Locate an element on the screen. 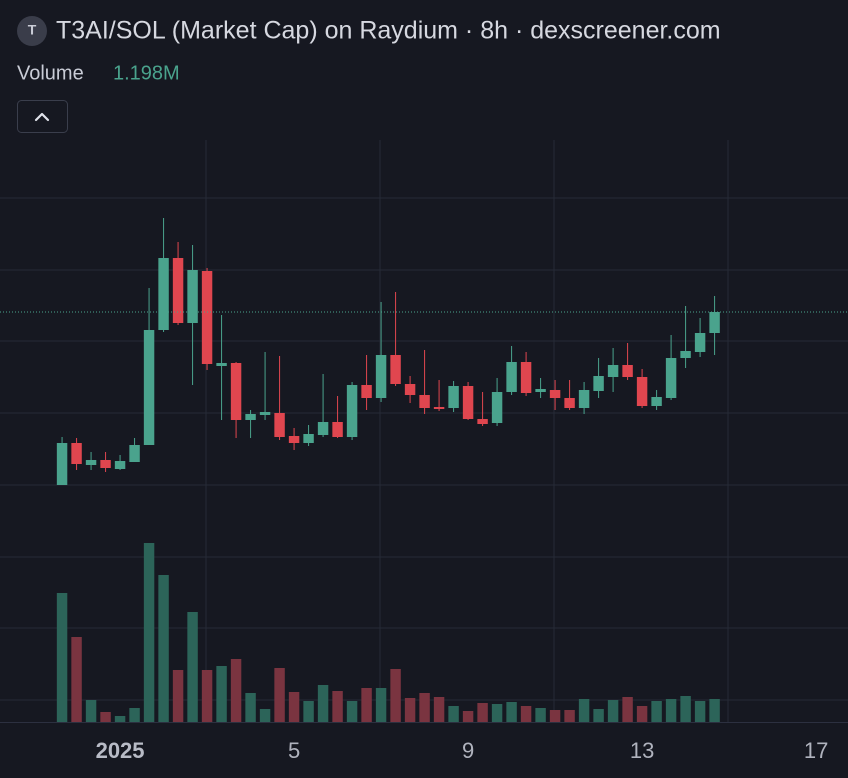 The image size is (848, 778). volume-label: Volume is located at coordinates (50, 73).